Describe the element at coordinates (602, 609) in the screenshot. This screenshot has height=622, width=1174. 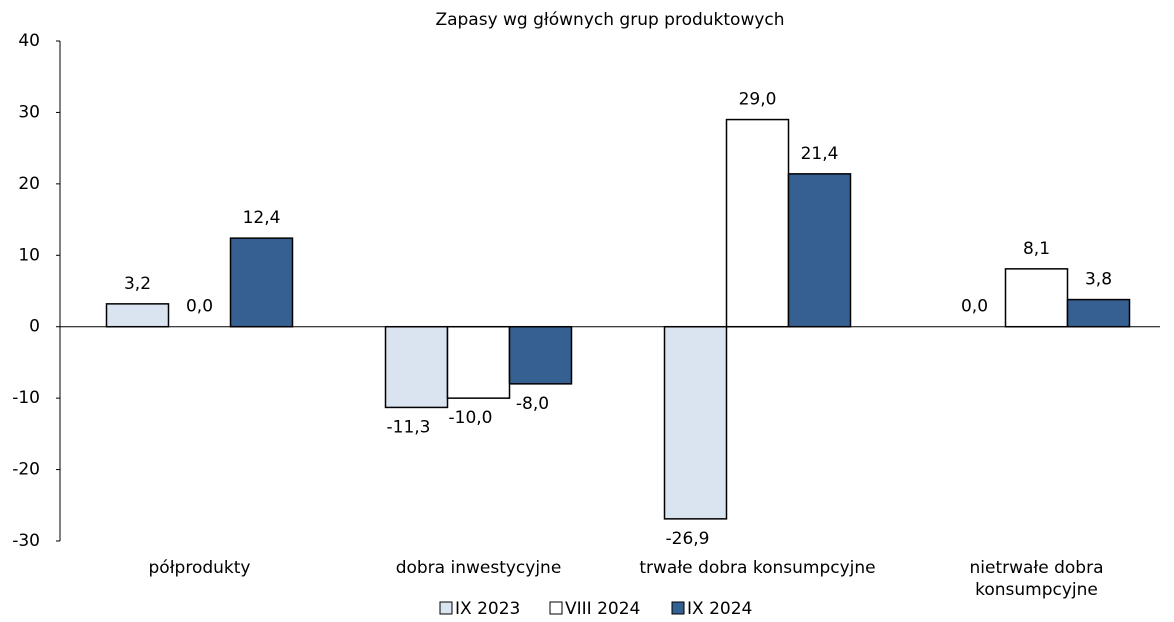
I see `legend-label: VIII 2024` at that location.